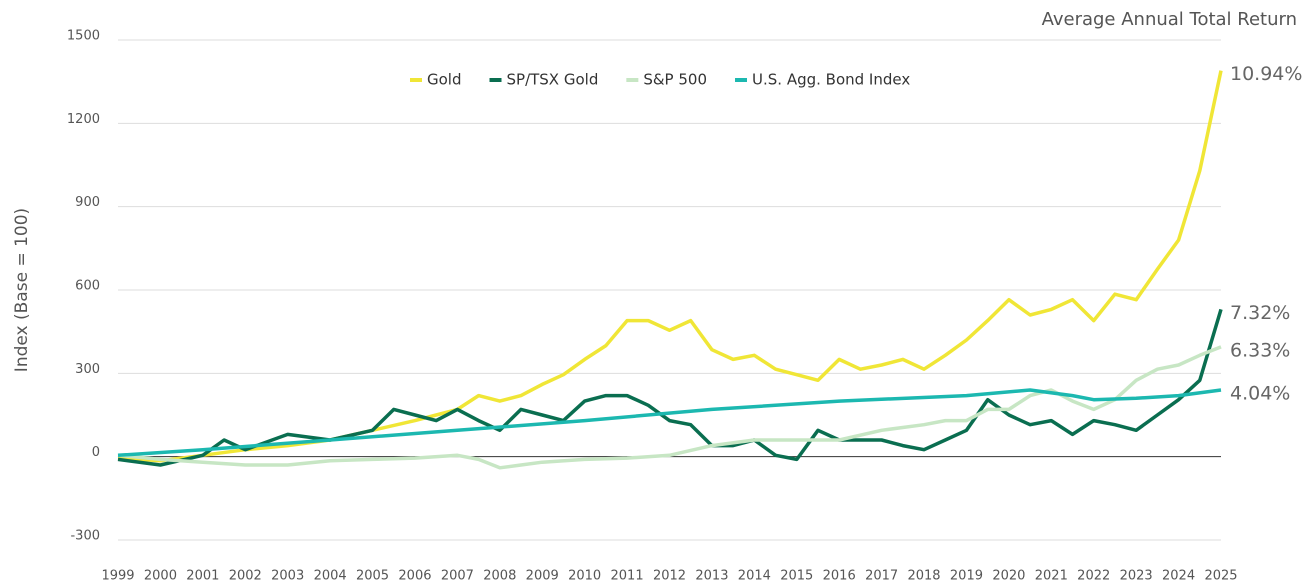 The image size is (1307, 588). I want to click on x-tick-label: 2010, so click(584, 576).